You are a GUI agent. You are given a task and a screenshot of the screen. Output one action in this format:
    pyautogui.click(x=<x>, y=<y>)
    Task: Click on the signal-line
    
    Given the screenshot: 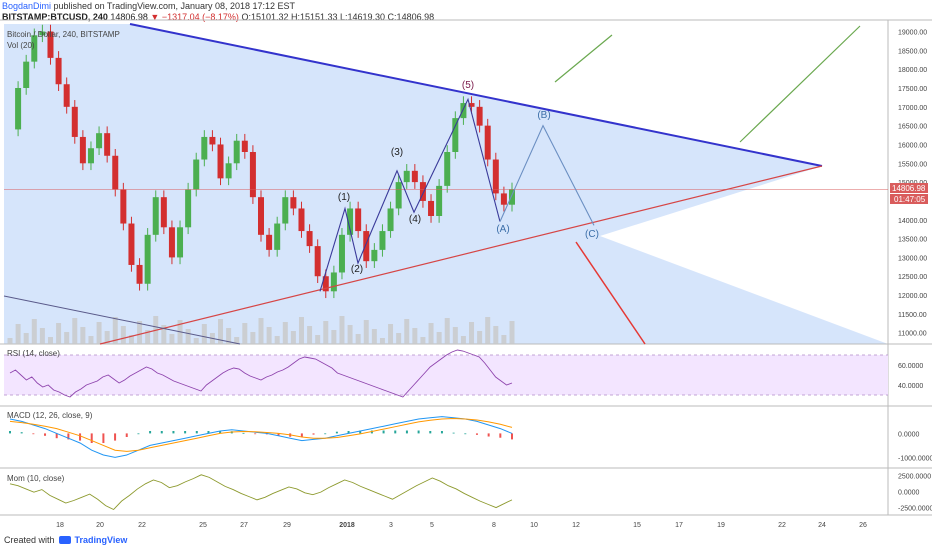 What is the action you would take?
    pyautogui.click(x=261, y=435)
    